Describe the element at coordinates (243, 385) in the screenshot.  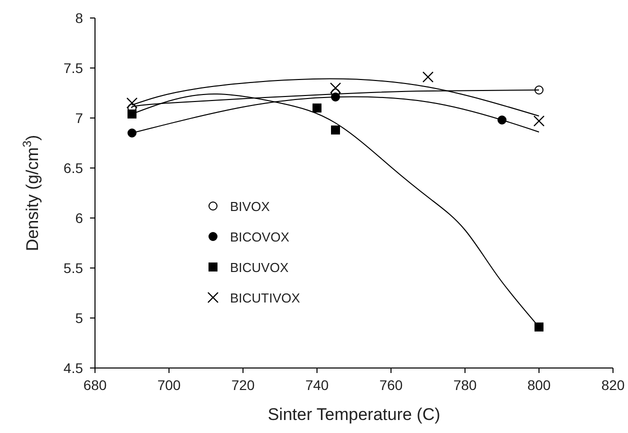
I see `x-tick-label: 720` at that location.